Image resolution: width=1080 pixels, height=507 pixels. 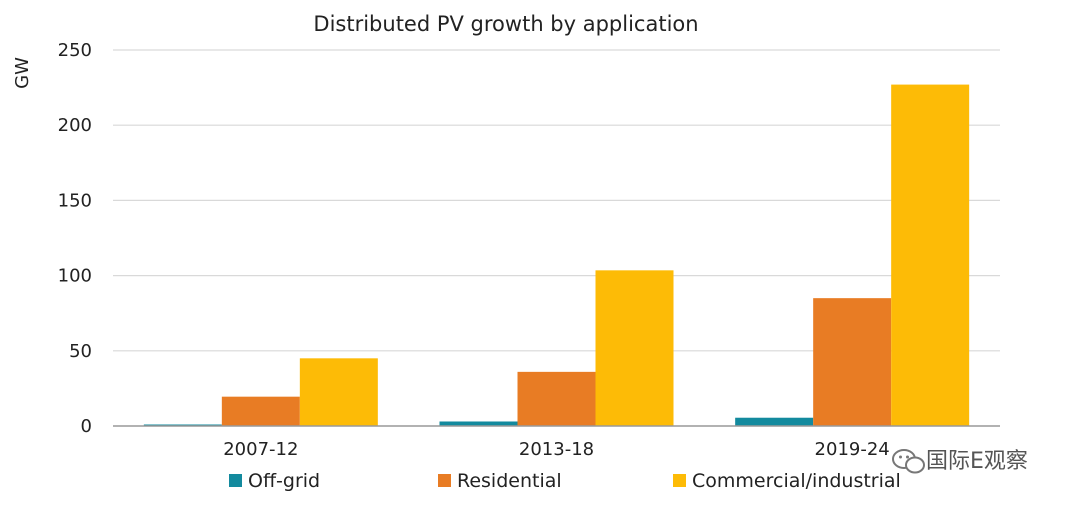 What do you see at coordinates (22, 73) in the screenshot?
I see `y-axis-label: GW` at bounding box center [22, 73].